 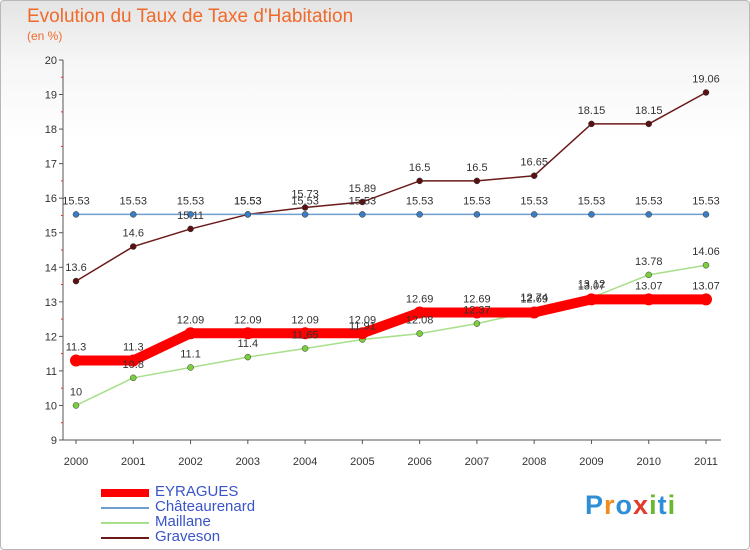 What do you see at coordinates (363, 189) in the screenshot?
I see `data-label-graveson: 15.89` at bounding box center [363, 189].